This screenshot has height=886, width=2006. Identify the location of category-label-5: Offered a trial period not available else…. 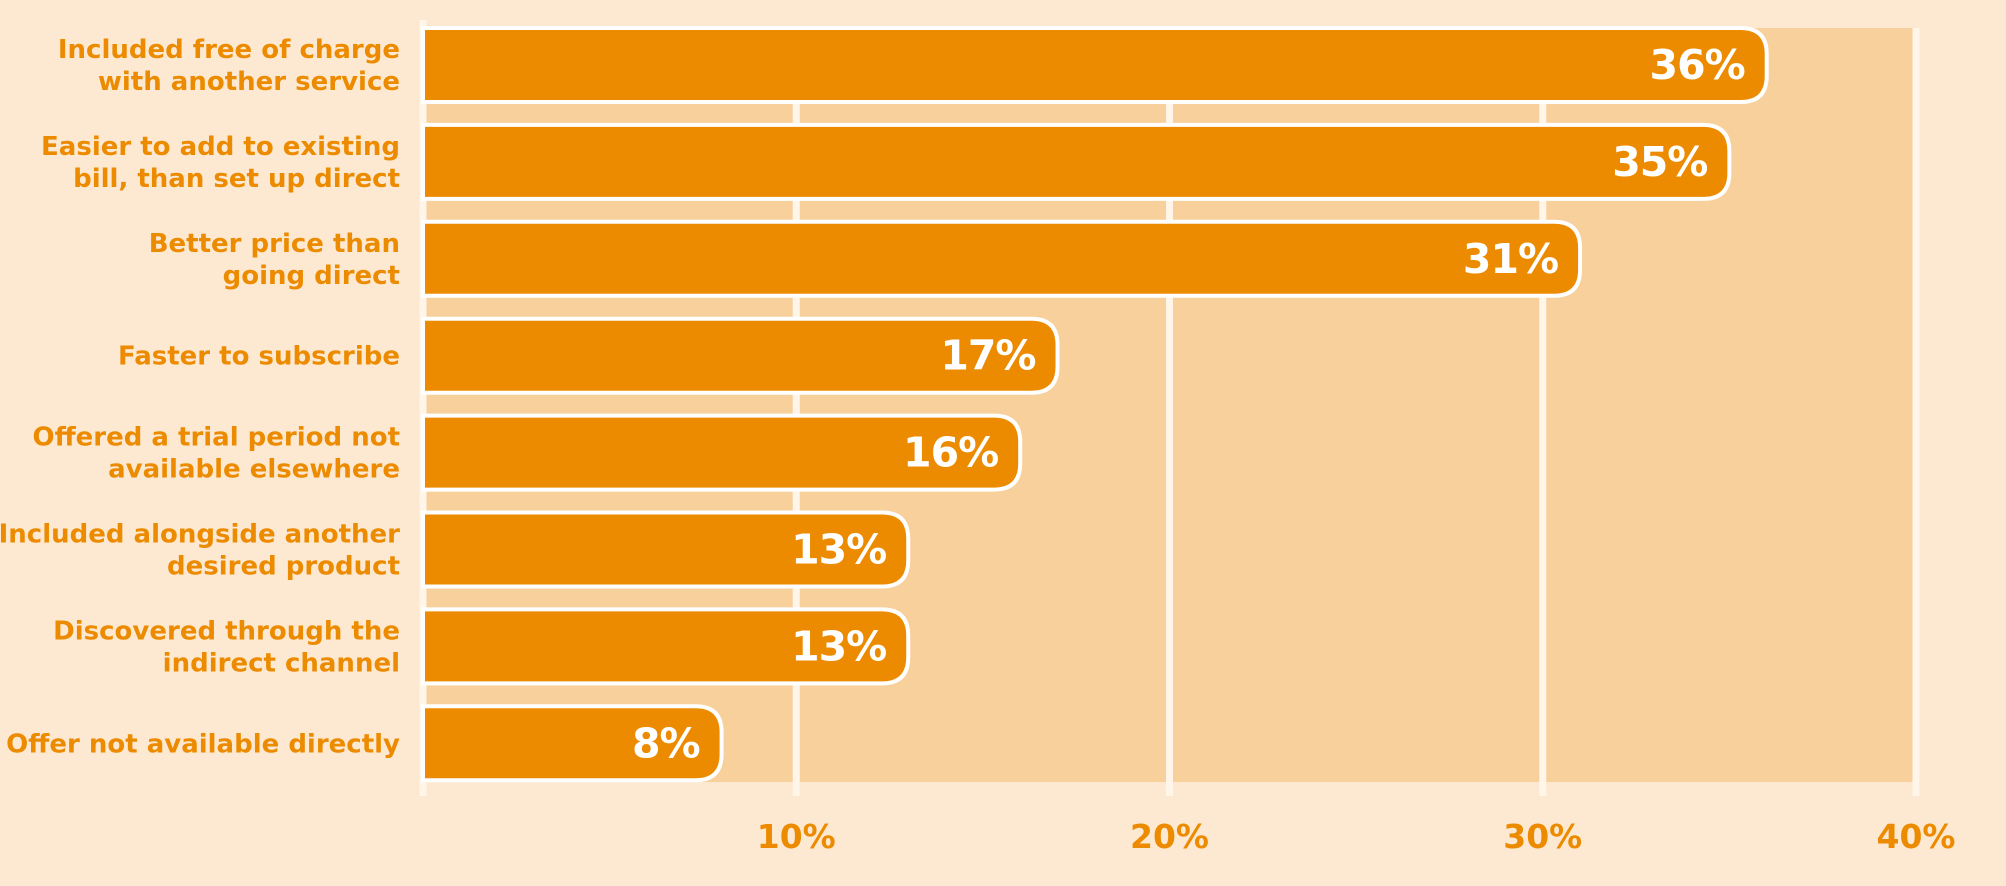
(217, 454).